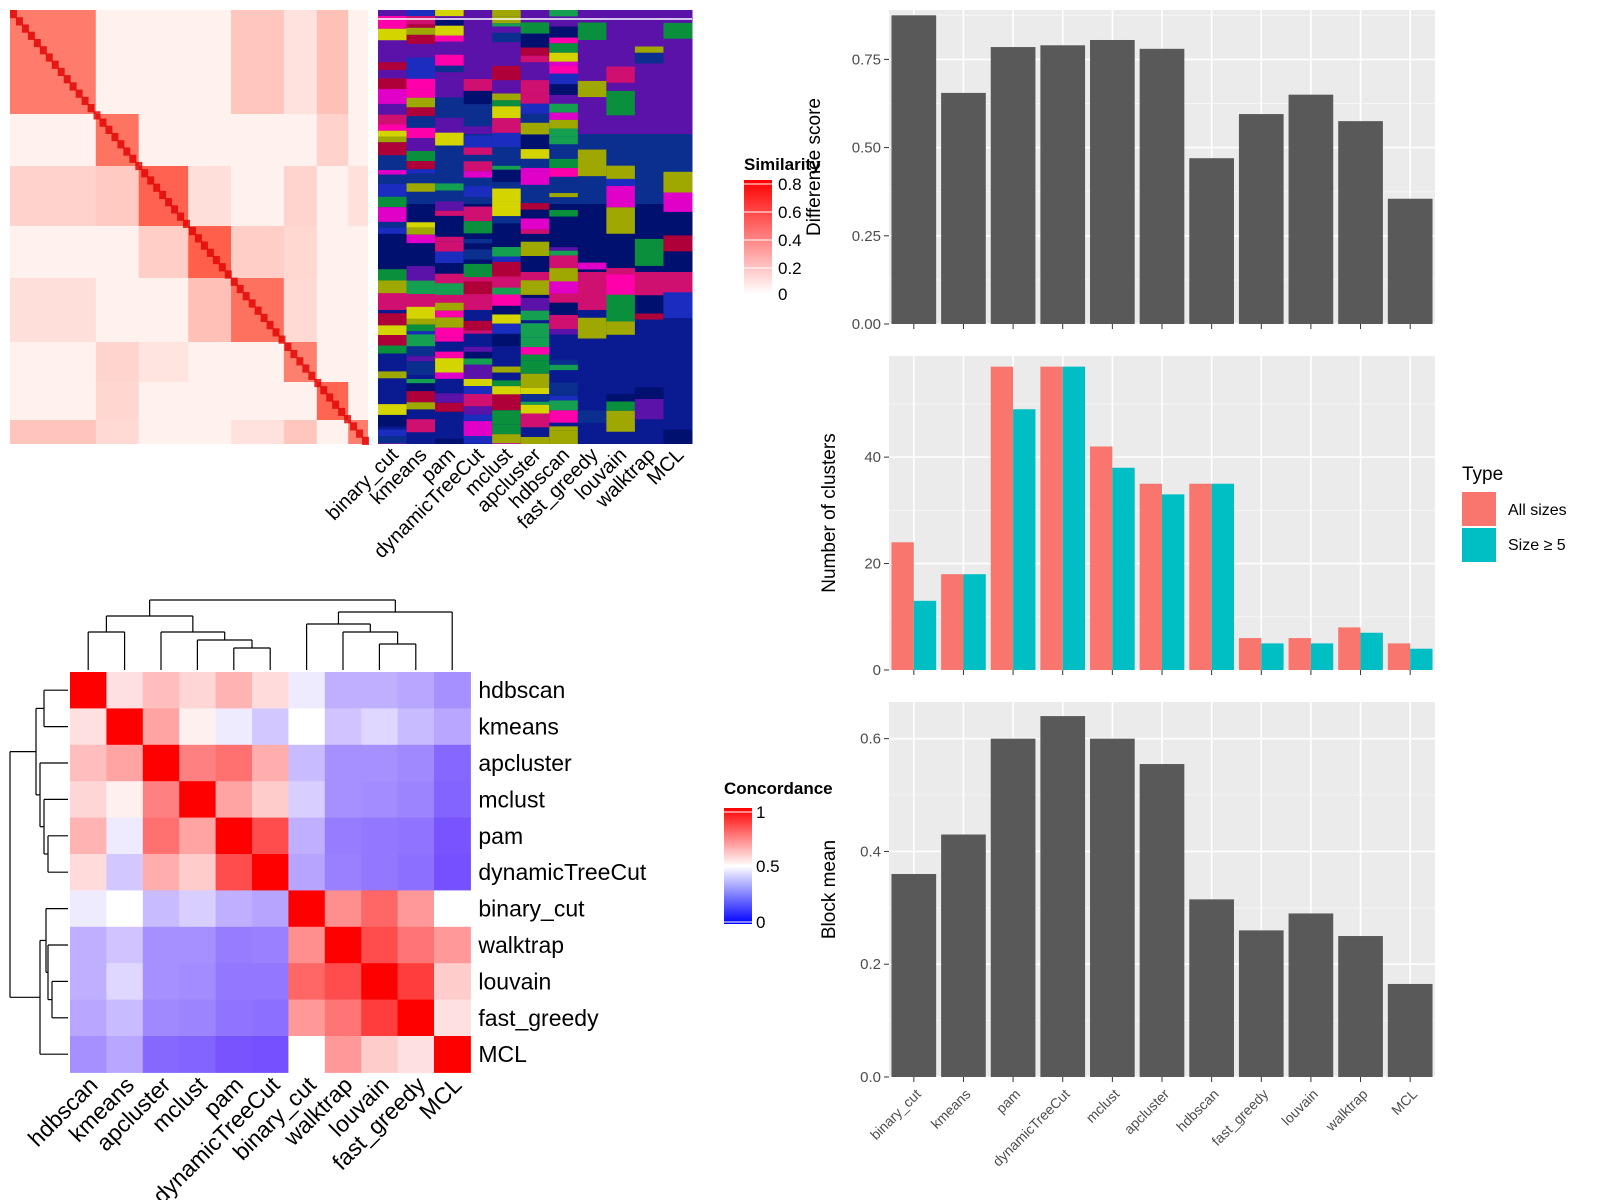 The height and width of the screenshot is (1200, 1600). Describe the element at coordinates (790, 268) in the screenshot. I see `similarity-legend-tick-label: 0.2` at that location.